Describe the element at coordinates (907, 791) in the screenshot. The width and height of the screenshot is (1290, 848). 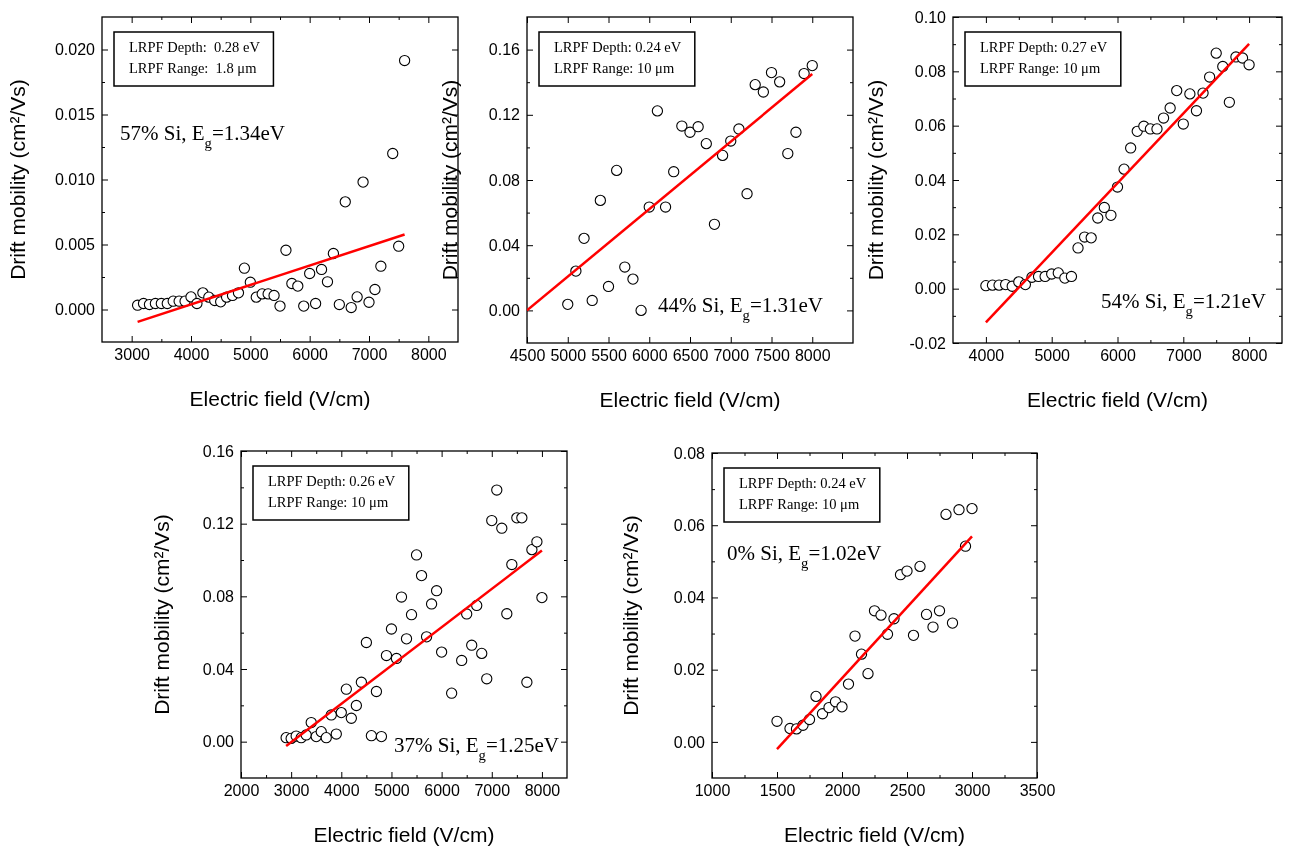
I see `x-tick-label: 2500` at that location.